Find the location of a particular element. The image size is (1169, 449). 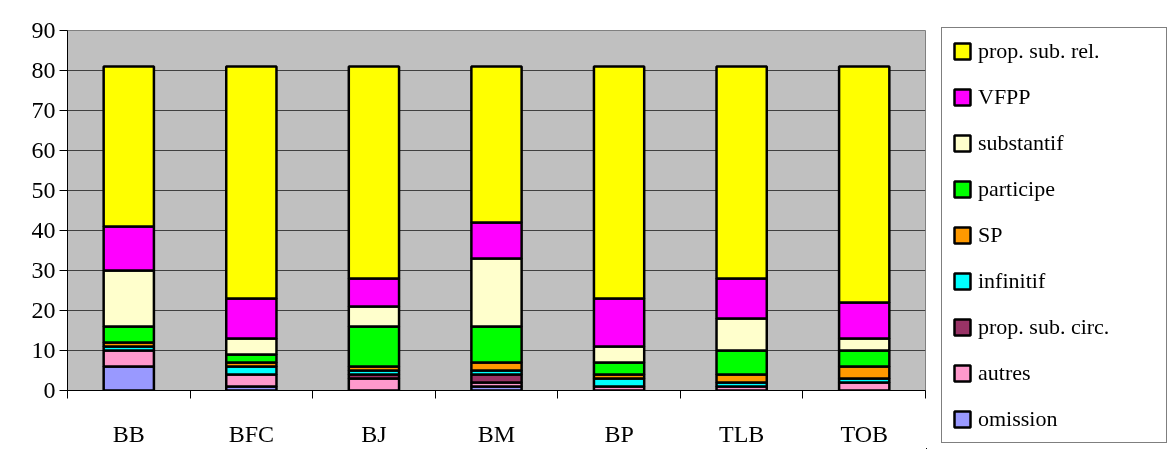

y-tick-label: 70 is located at coordinates (43, 110).